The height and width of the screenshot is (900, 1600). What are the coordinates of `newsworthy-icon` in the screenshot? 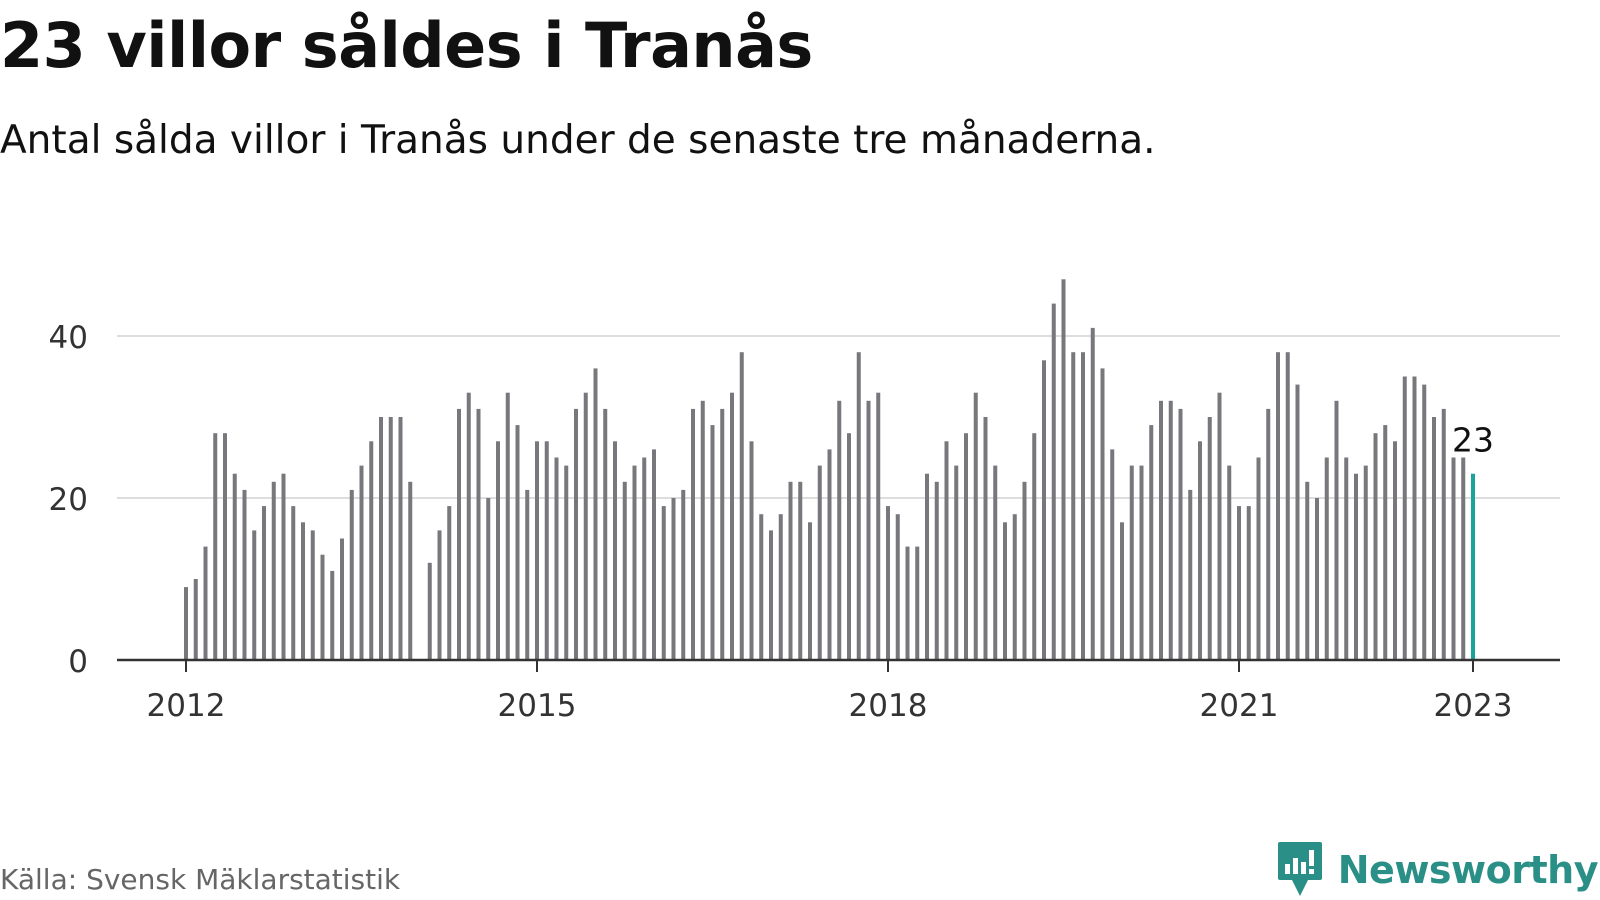 It's located at (1299, 869).